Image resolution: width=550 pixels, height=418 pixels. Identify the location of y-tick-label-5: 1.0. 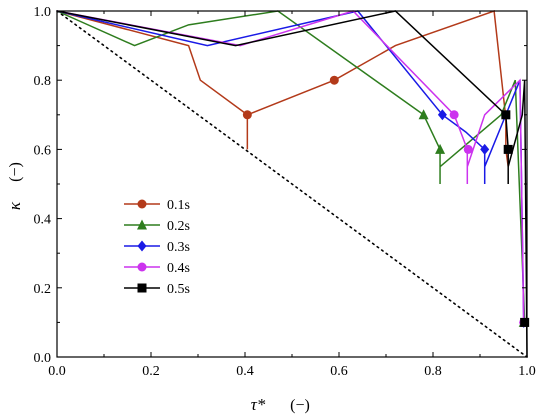
(43, 12).